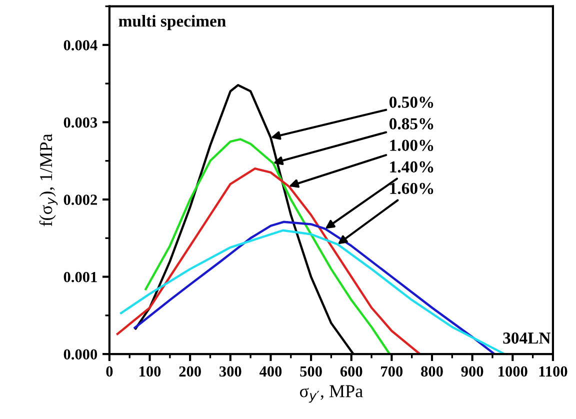 Image resolution: width=576 pixels, height=419 pixels. What do you see at coordinates (80, 277) in the screenshot?
I see `y-tick-label: 0.001` at bounding box center [80, 277].